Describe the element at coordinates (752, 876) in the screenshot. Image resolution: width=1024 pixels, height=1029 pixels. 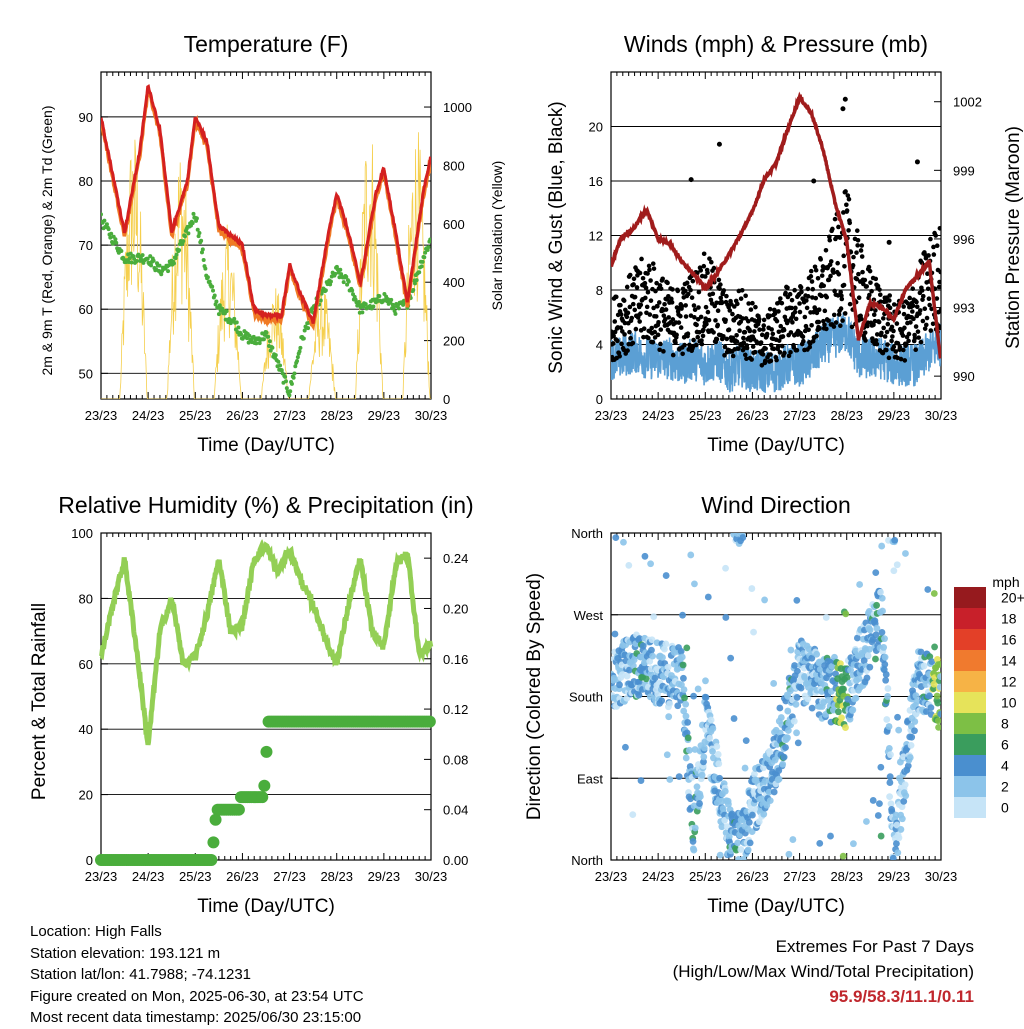
I see `x-tick-label: 26/23` at that location.